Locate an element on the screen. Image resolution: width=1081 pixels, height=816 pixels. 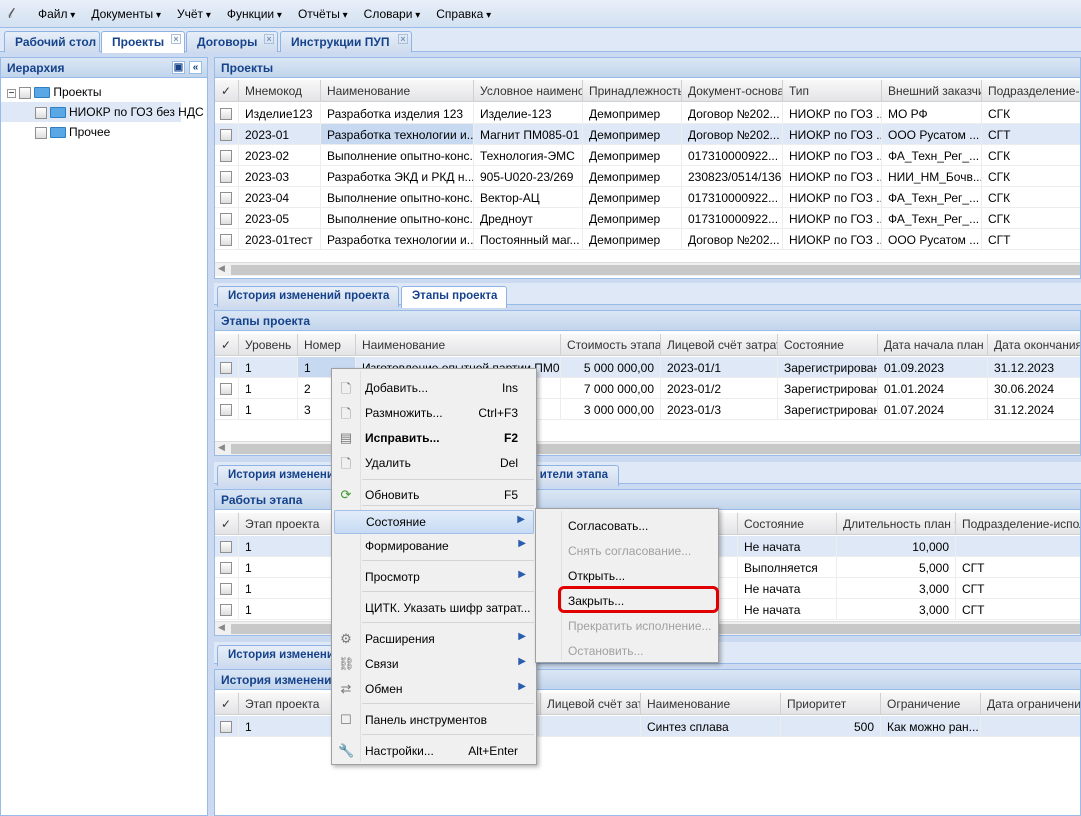
menu-help: Справка is located at coordinates (463, 14).